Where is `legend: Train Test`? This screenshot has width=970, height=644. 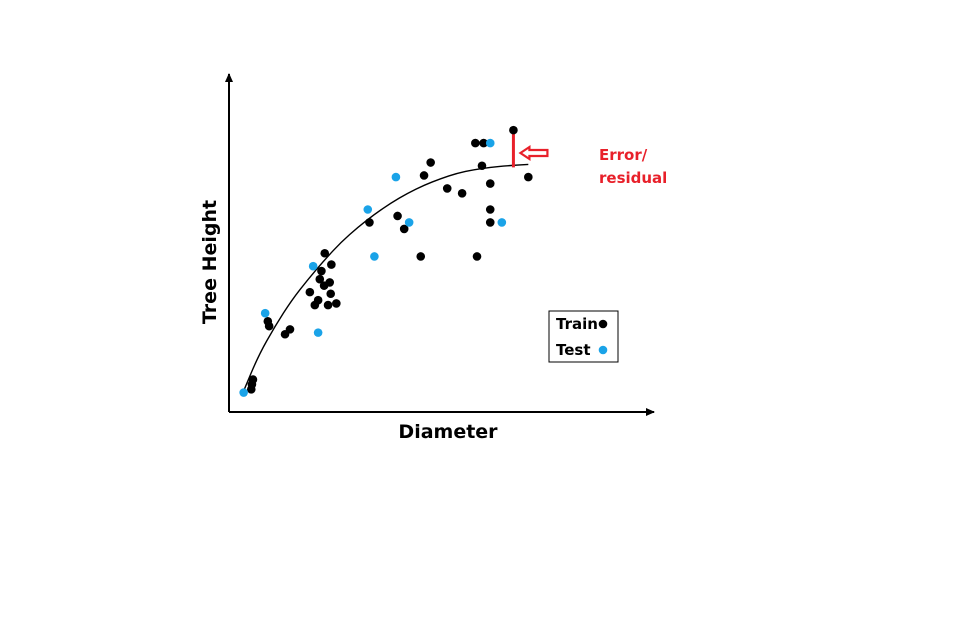 legend: Train Test is located at coordinates (583, 336).